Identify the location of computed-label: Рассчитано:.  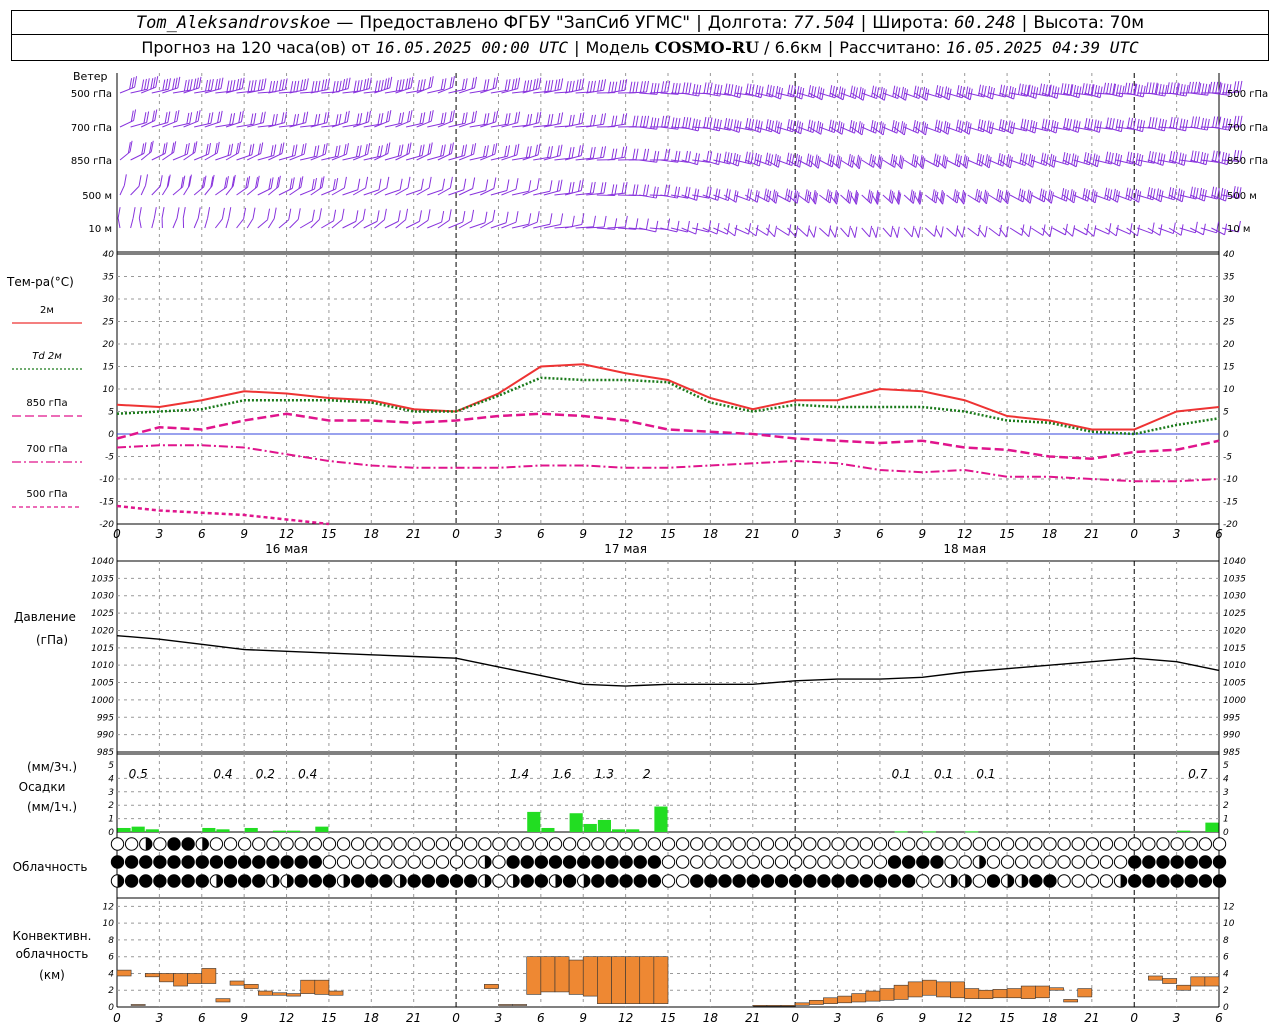
(890, 47).